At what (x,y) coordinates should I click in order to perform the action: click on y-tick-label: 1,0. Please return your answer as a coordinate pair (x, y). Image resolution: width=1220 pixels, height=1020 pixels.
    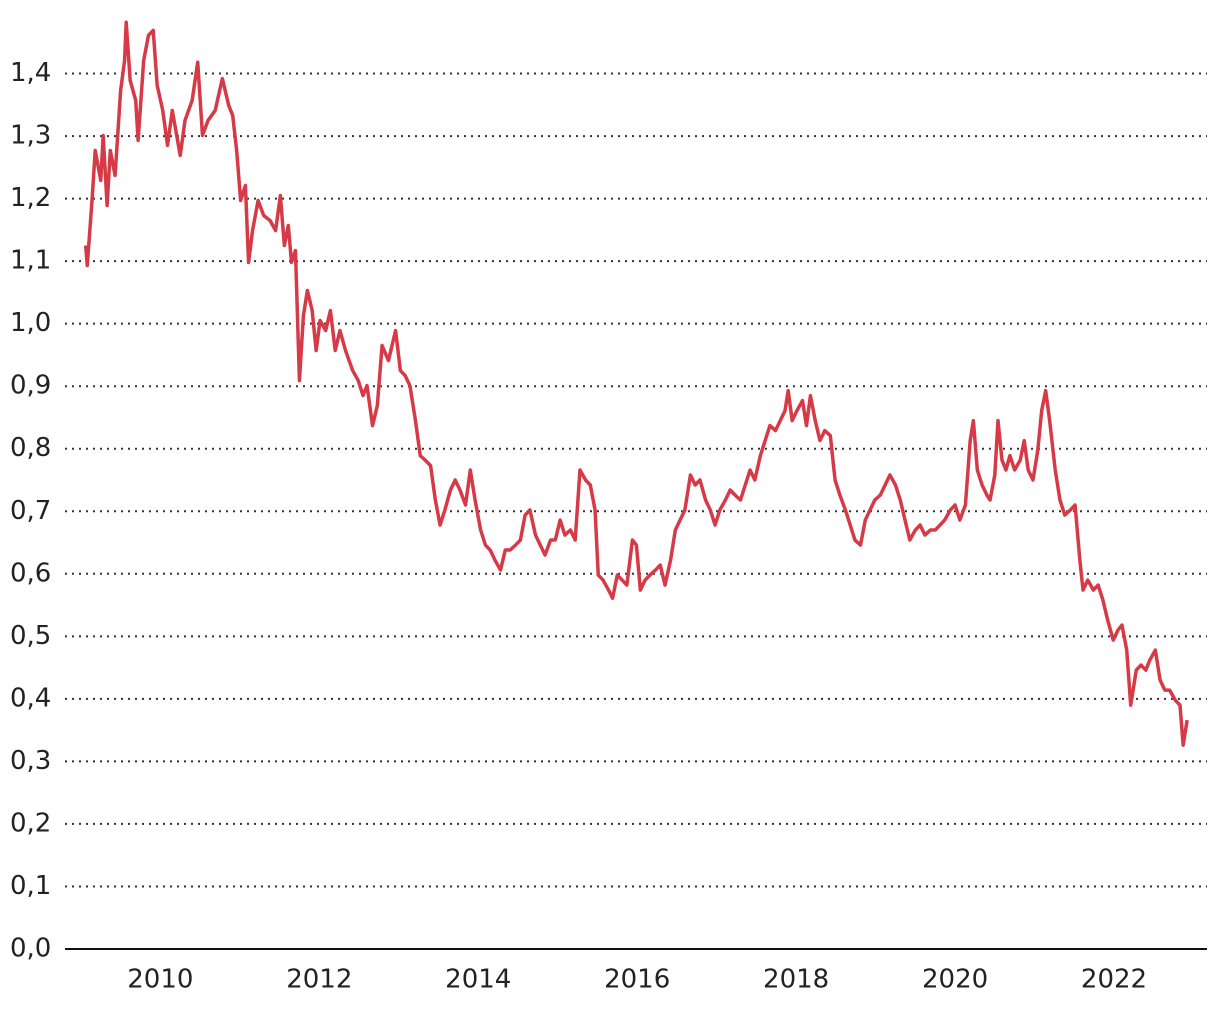
    Looking at the image, I should click on (30, 323).